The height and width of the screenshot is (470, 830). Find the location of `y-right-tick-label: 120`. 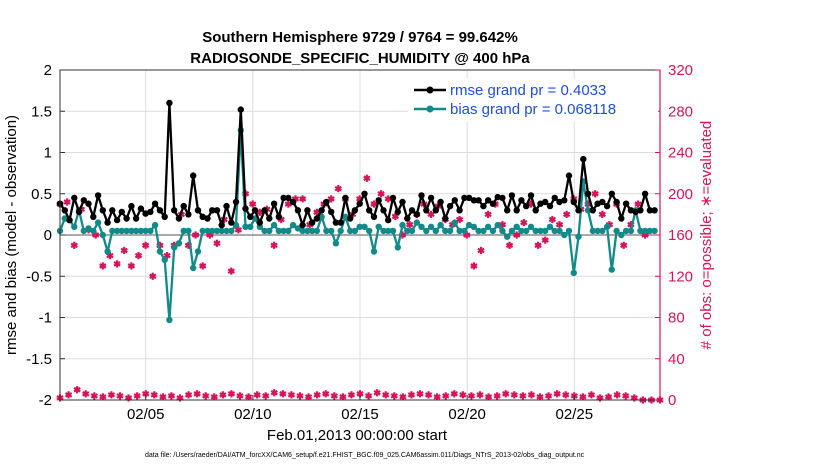

y-right-tick-label: 120 is located at coordinates (680, 276).